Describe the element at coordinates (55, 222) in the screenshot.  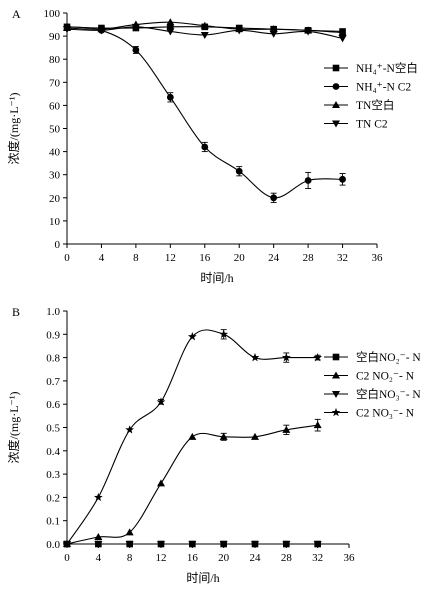
I see `y-tick-label: 10` at that location.